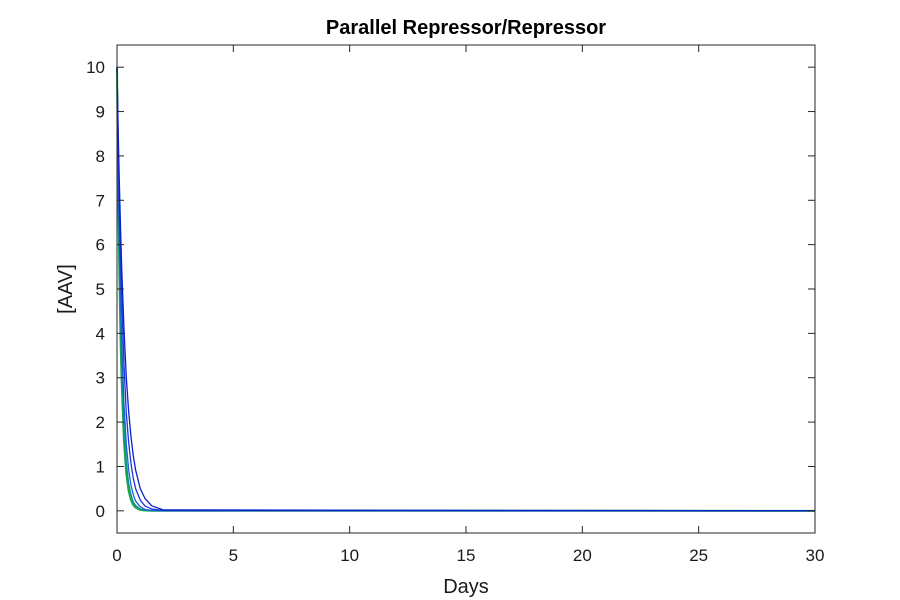 The width and height of the screenshot is (900, 600). What do you see at coordinates (815, 555) in the screenshot?
I see `x-tick-label: 30` at bounding box center [815, 555].